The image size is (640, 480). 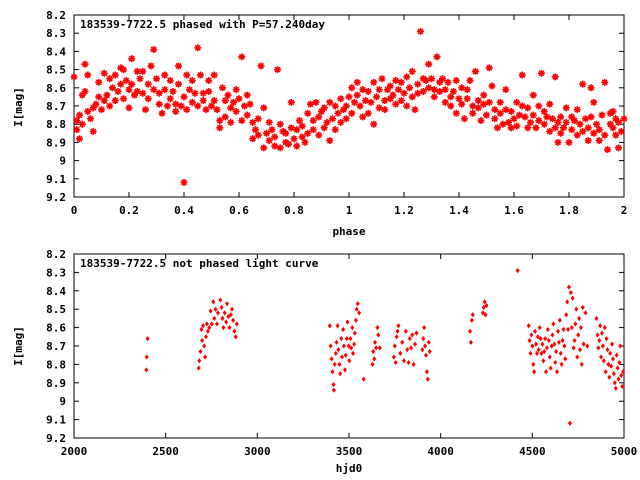 What do you see at coordinates (199, 263) in the screenshot?
I see `chart-title: 183539-7722.5 not phased light curve` at bounding box center [199, 263].